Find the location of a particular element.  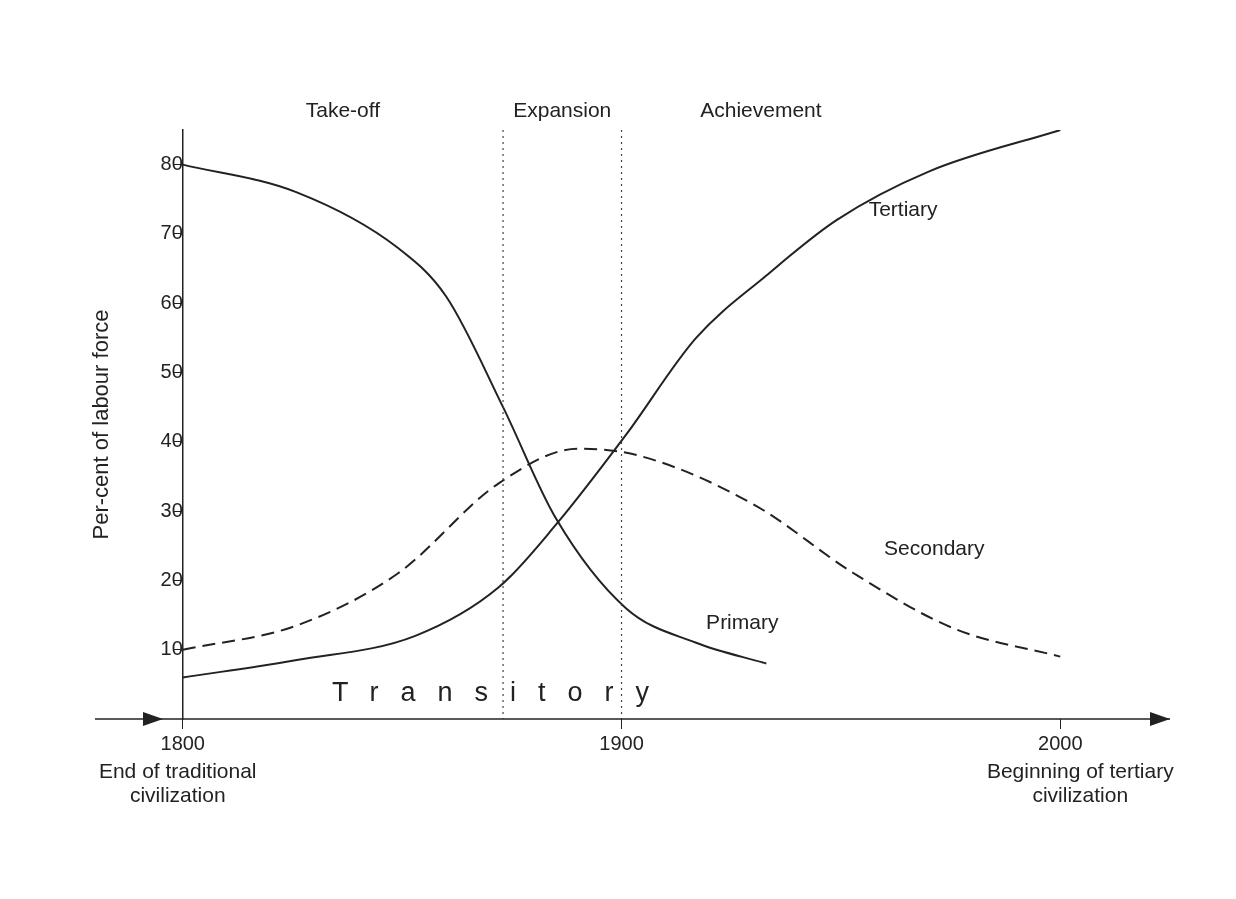

annotation: Transitory is located at coordinates (502, 692).